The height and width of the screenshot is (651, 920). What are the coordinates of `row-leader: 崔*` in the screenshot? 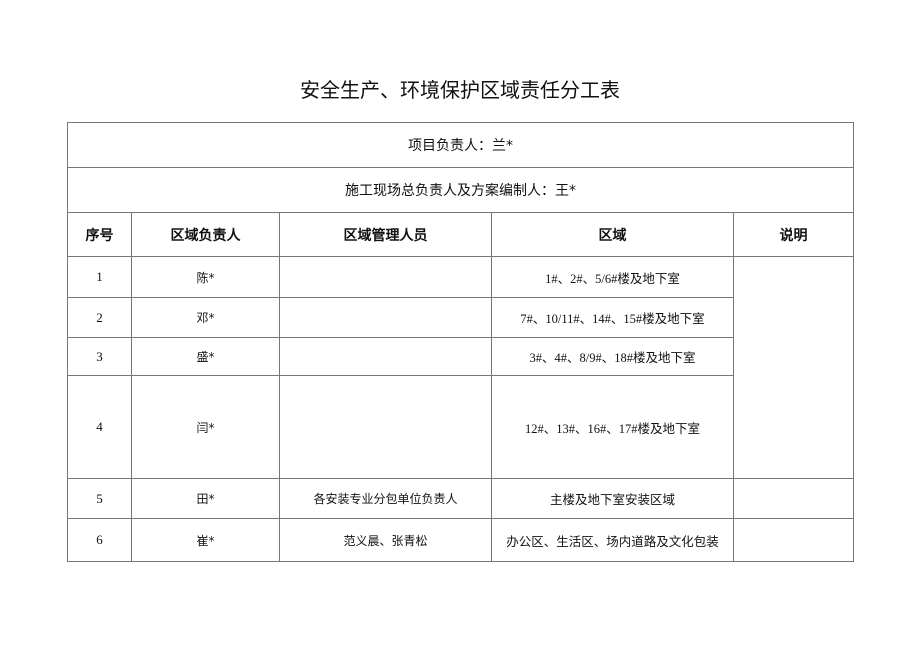 It's located at (205, 540).